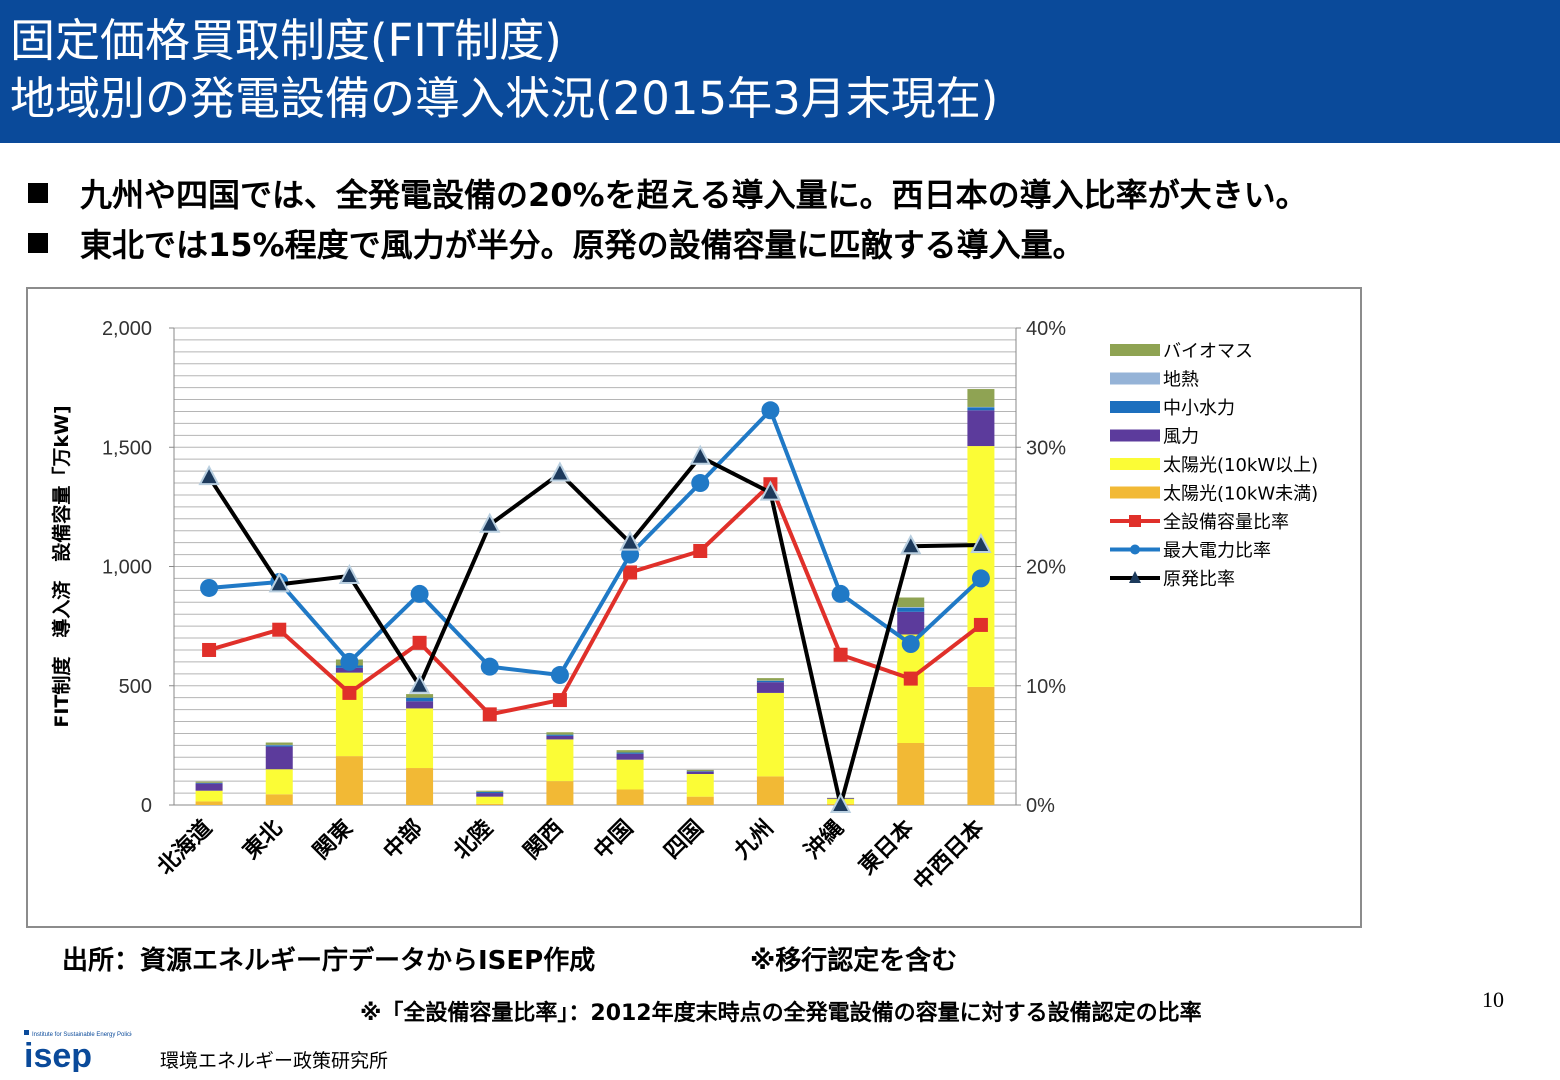  I want to click on line-最大電力比率, so click(595, 543).